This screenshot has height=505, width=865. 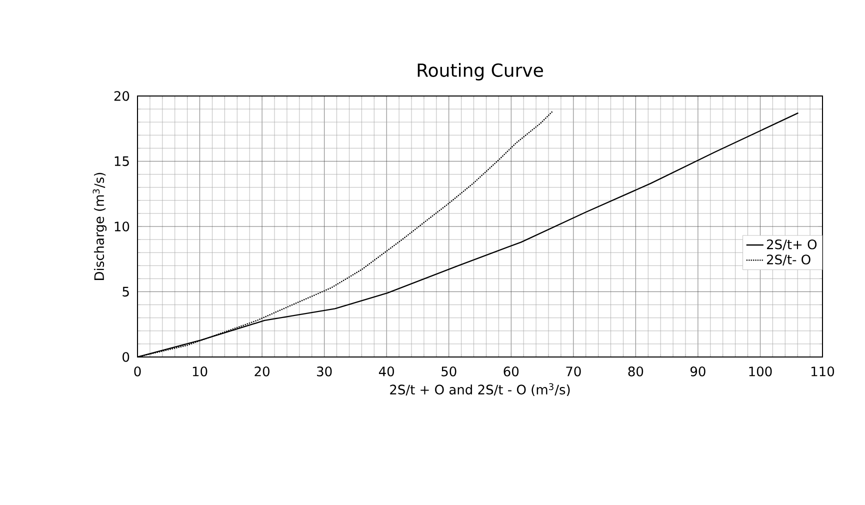 I want to click on y-tick-label: 0, so click(x=126, y=357).